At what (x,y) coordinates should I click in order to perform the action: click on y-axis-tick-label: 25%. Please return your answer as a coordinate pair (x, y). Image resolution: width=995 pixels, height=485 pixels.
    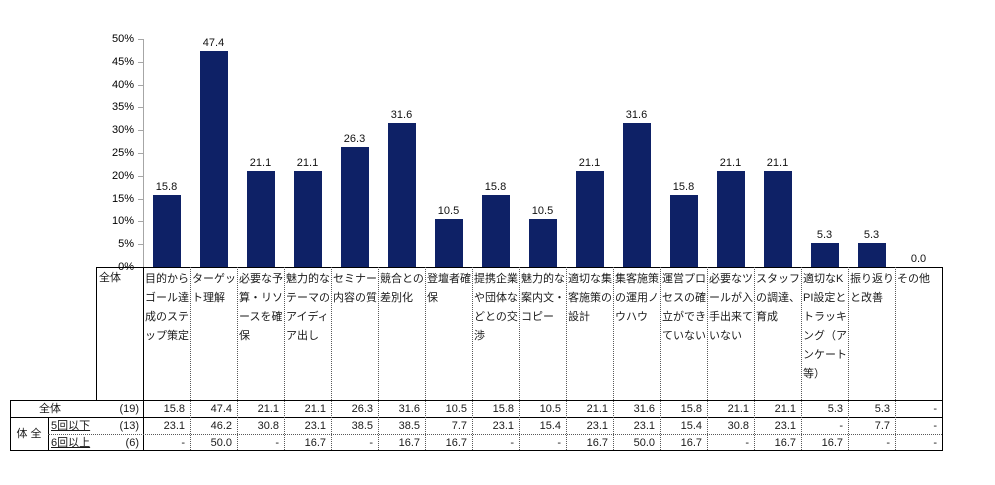
    Looking at the image, I should click on (122, 153).